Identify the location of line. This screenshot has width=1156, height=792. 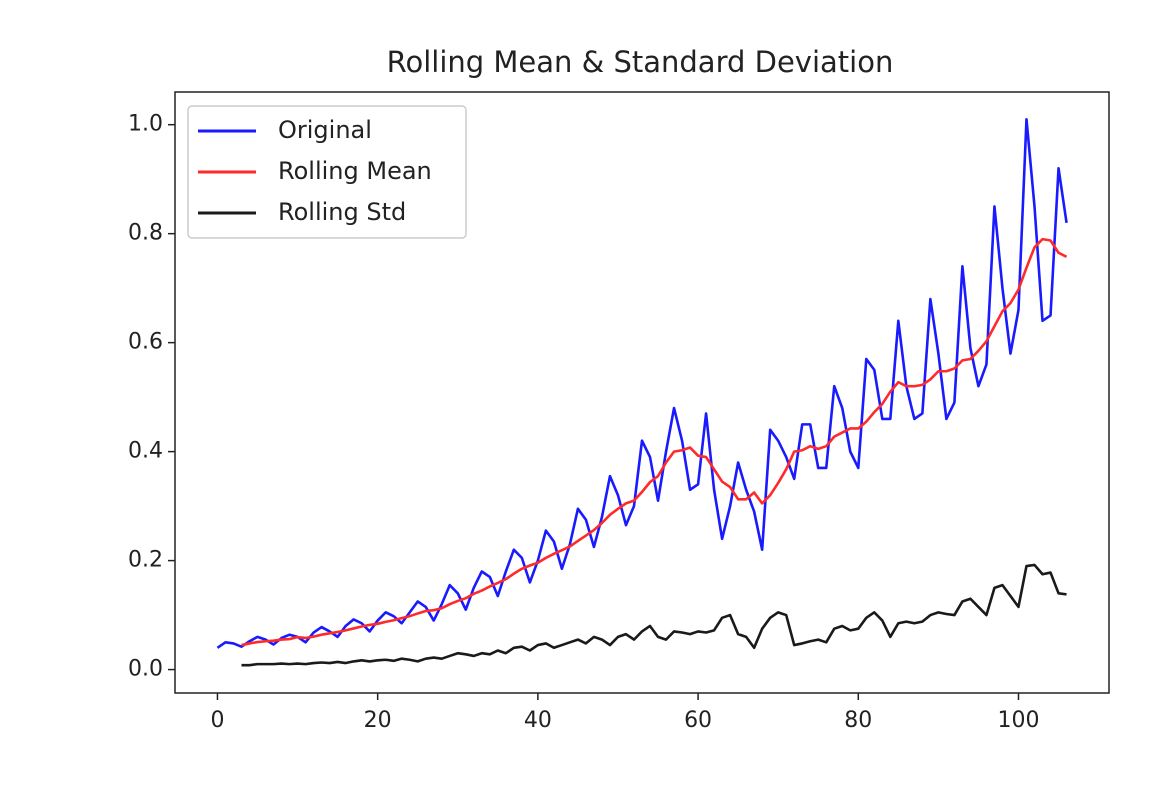
(654, 615).